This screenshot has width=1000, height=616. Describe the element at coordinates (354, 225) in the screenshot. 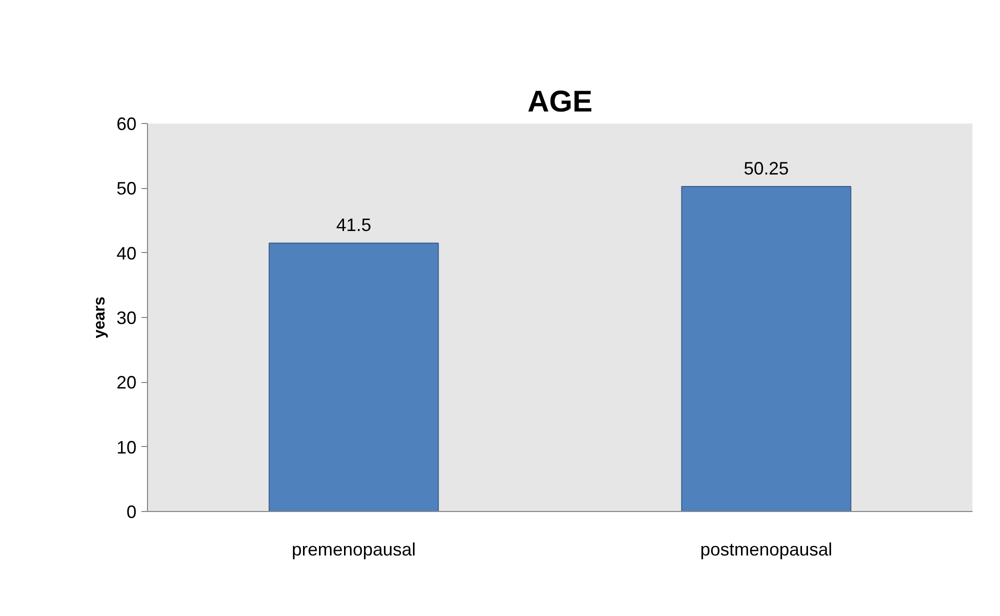

I see `data-label: 41.5` at that location.